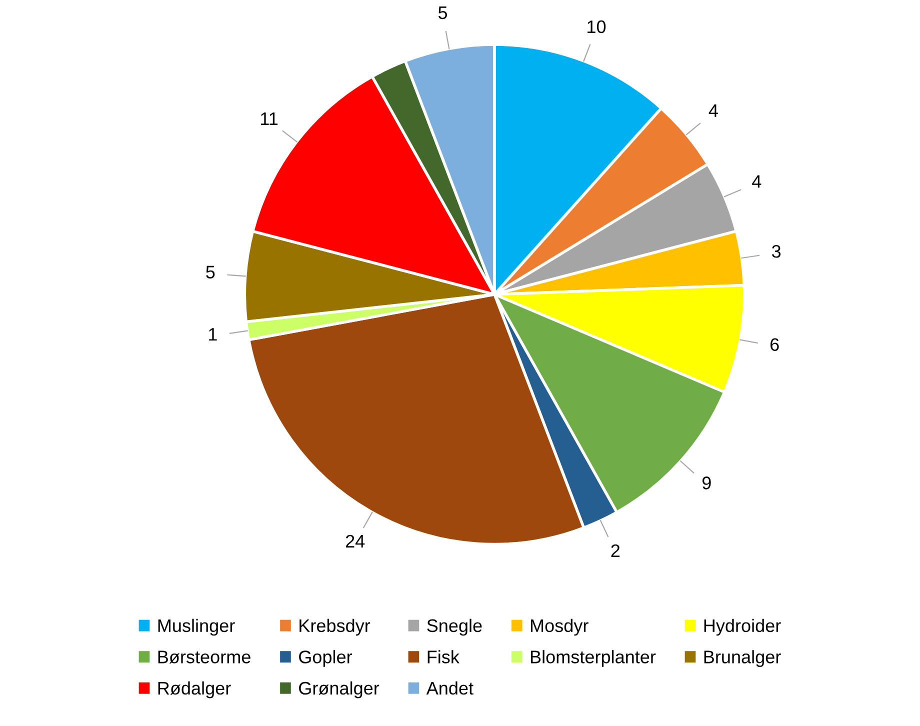 The height and width of the screenshot is (726, 920). What do you see at coordinates (339, 689) in the screenshot?
I see `legend-label: Grønalger` at bounding box center [339, 689].